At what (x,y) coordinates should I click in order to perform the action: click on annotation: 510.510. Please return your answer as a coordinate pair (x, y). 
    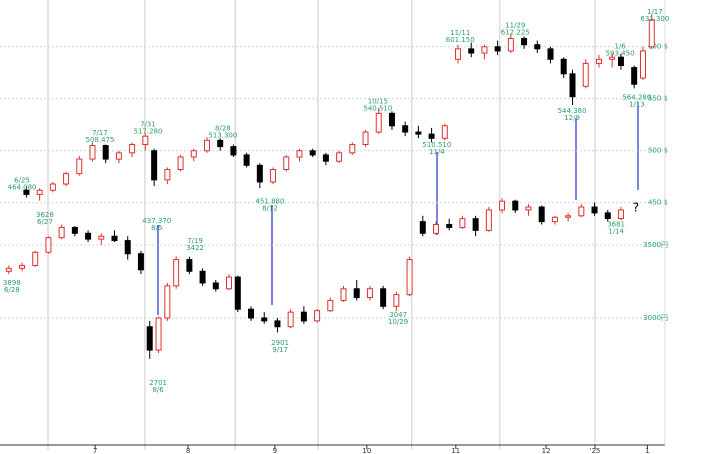
    Looking at the image, I should click on (436, 145).